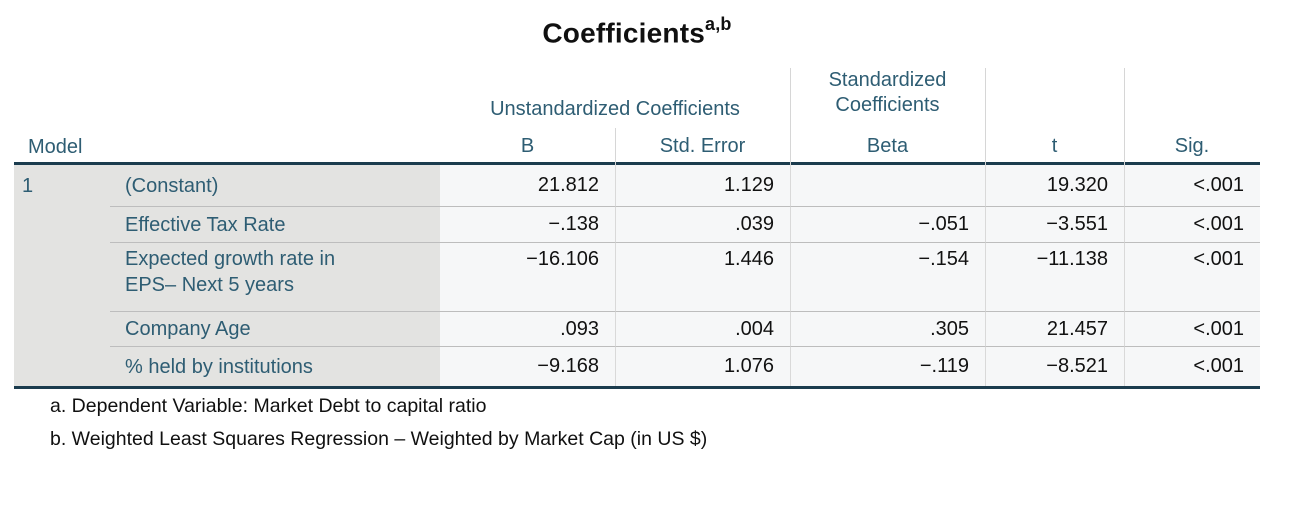  Describe the element at coordinates (1054, 186) in the screenshot. I see `cell-t: 19.320` at that location.